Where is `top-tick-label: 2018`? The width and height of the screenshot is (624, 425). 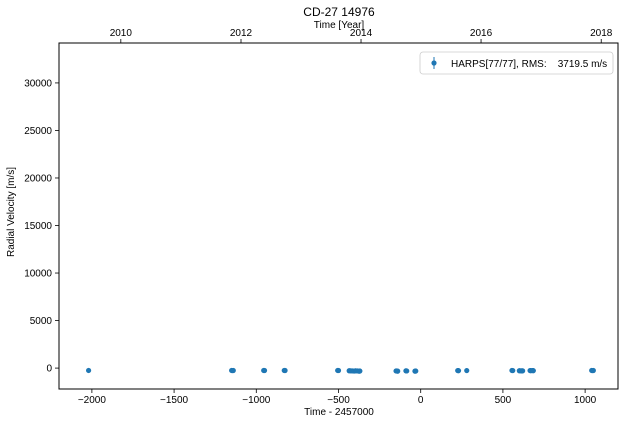 top-tick-label: 2018 is located at coordinates (601, 33).